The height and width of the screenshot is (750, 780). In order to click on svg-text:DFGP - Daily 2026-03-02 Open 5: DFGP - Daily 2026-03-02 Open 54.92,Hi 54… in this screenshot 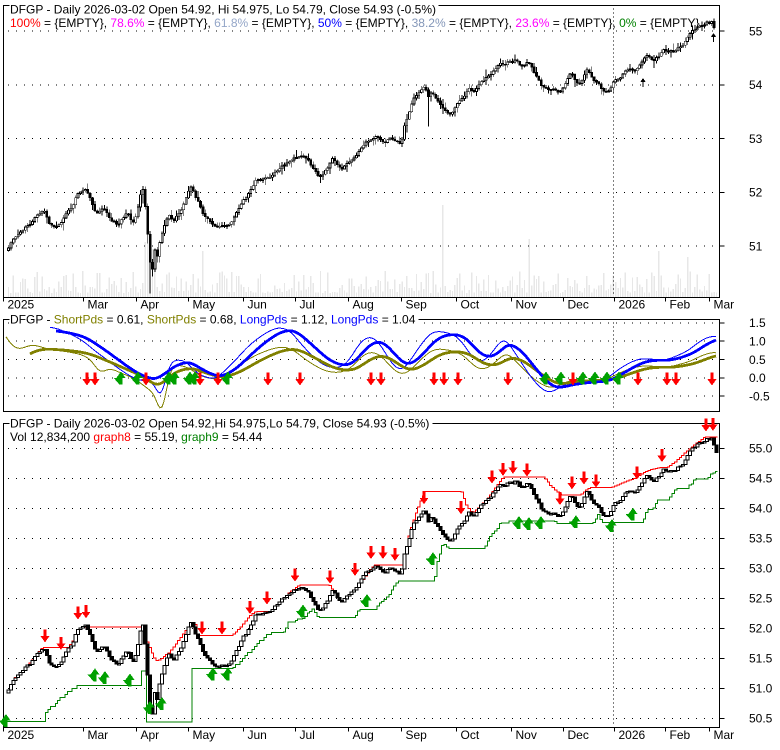, I will do `click(219, 424)`.